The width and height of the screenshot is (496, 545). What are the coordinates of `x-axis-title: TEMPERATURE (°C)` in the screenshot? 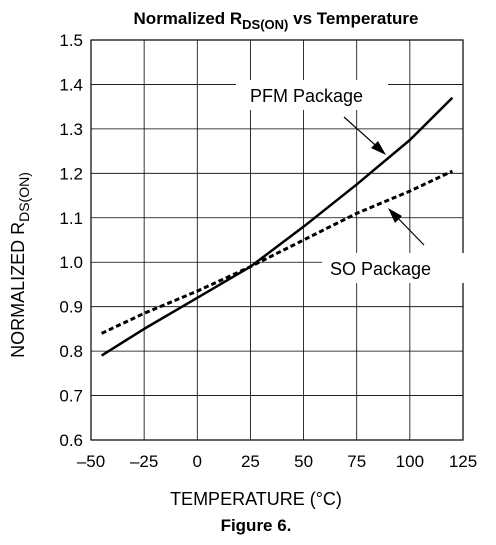 It's located at (256, 499).